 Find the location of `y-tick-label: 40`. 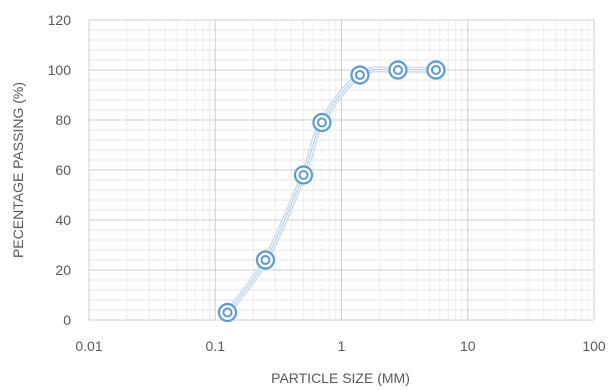

y-tick-label: 40 is located at coordinates (63, 220).